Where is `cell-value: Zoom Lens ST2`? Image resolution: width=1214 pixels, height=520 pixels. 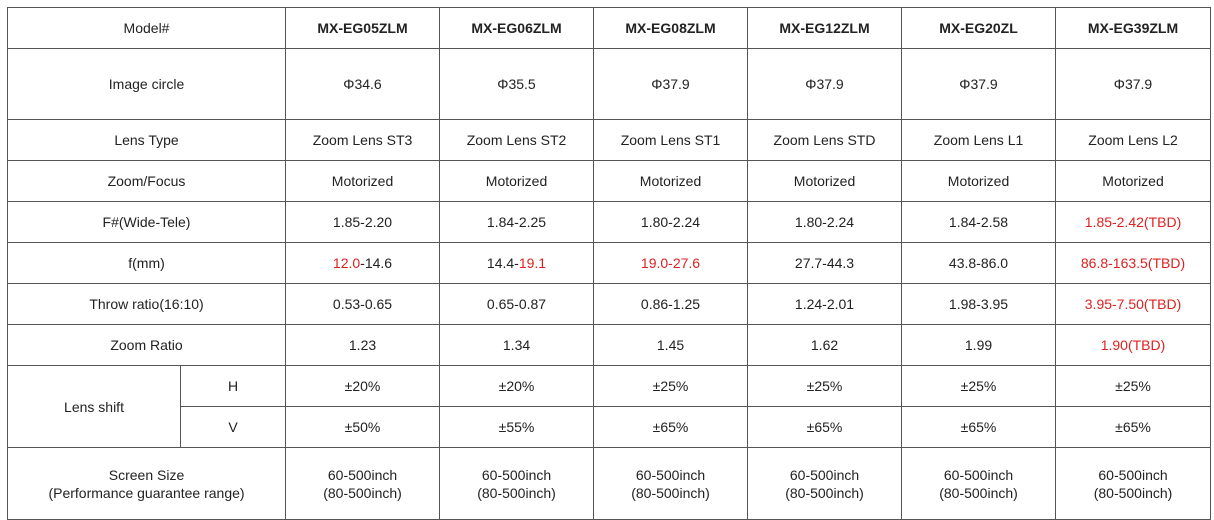 cell-value: Zoom Lens ST2 is located at coordinates (517, 140).